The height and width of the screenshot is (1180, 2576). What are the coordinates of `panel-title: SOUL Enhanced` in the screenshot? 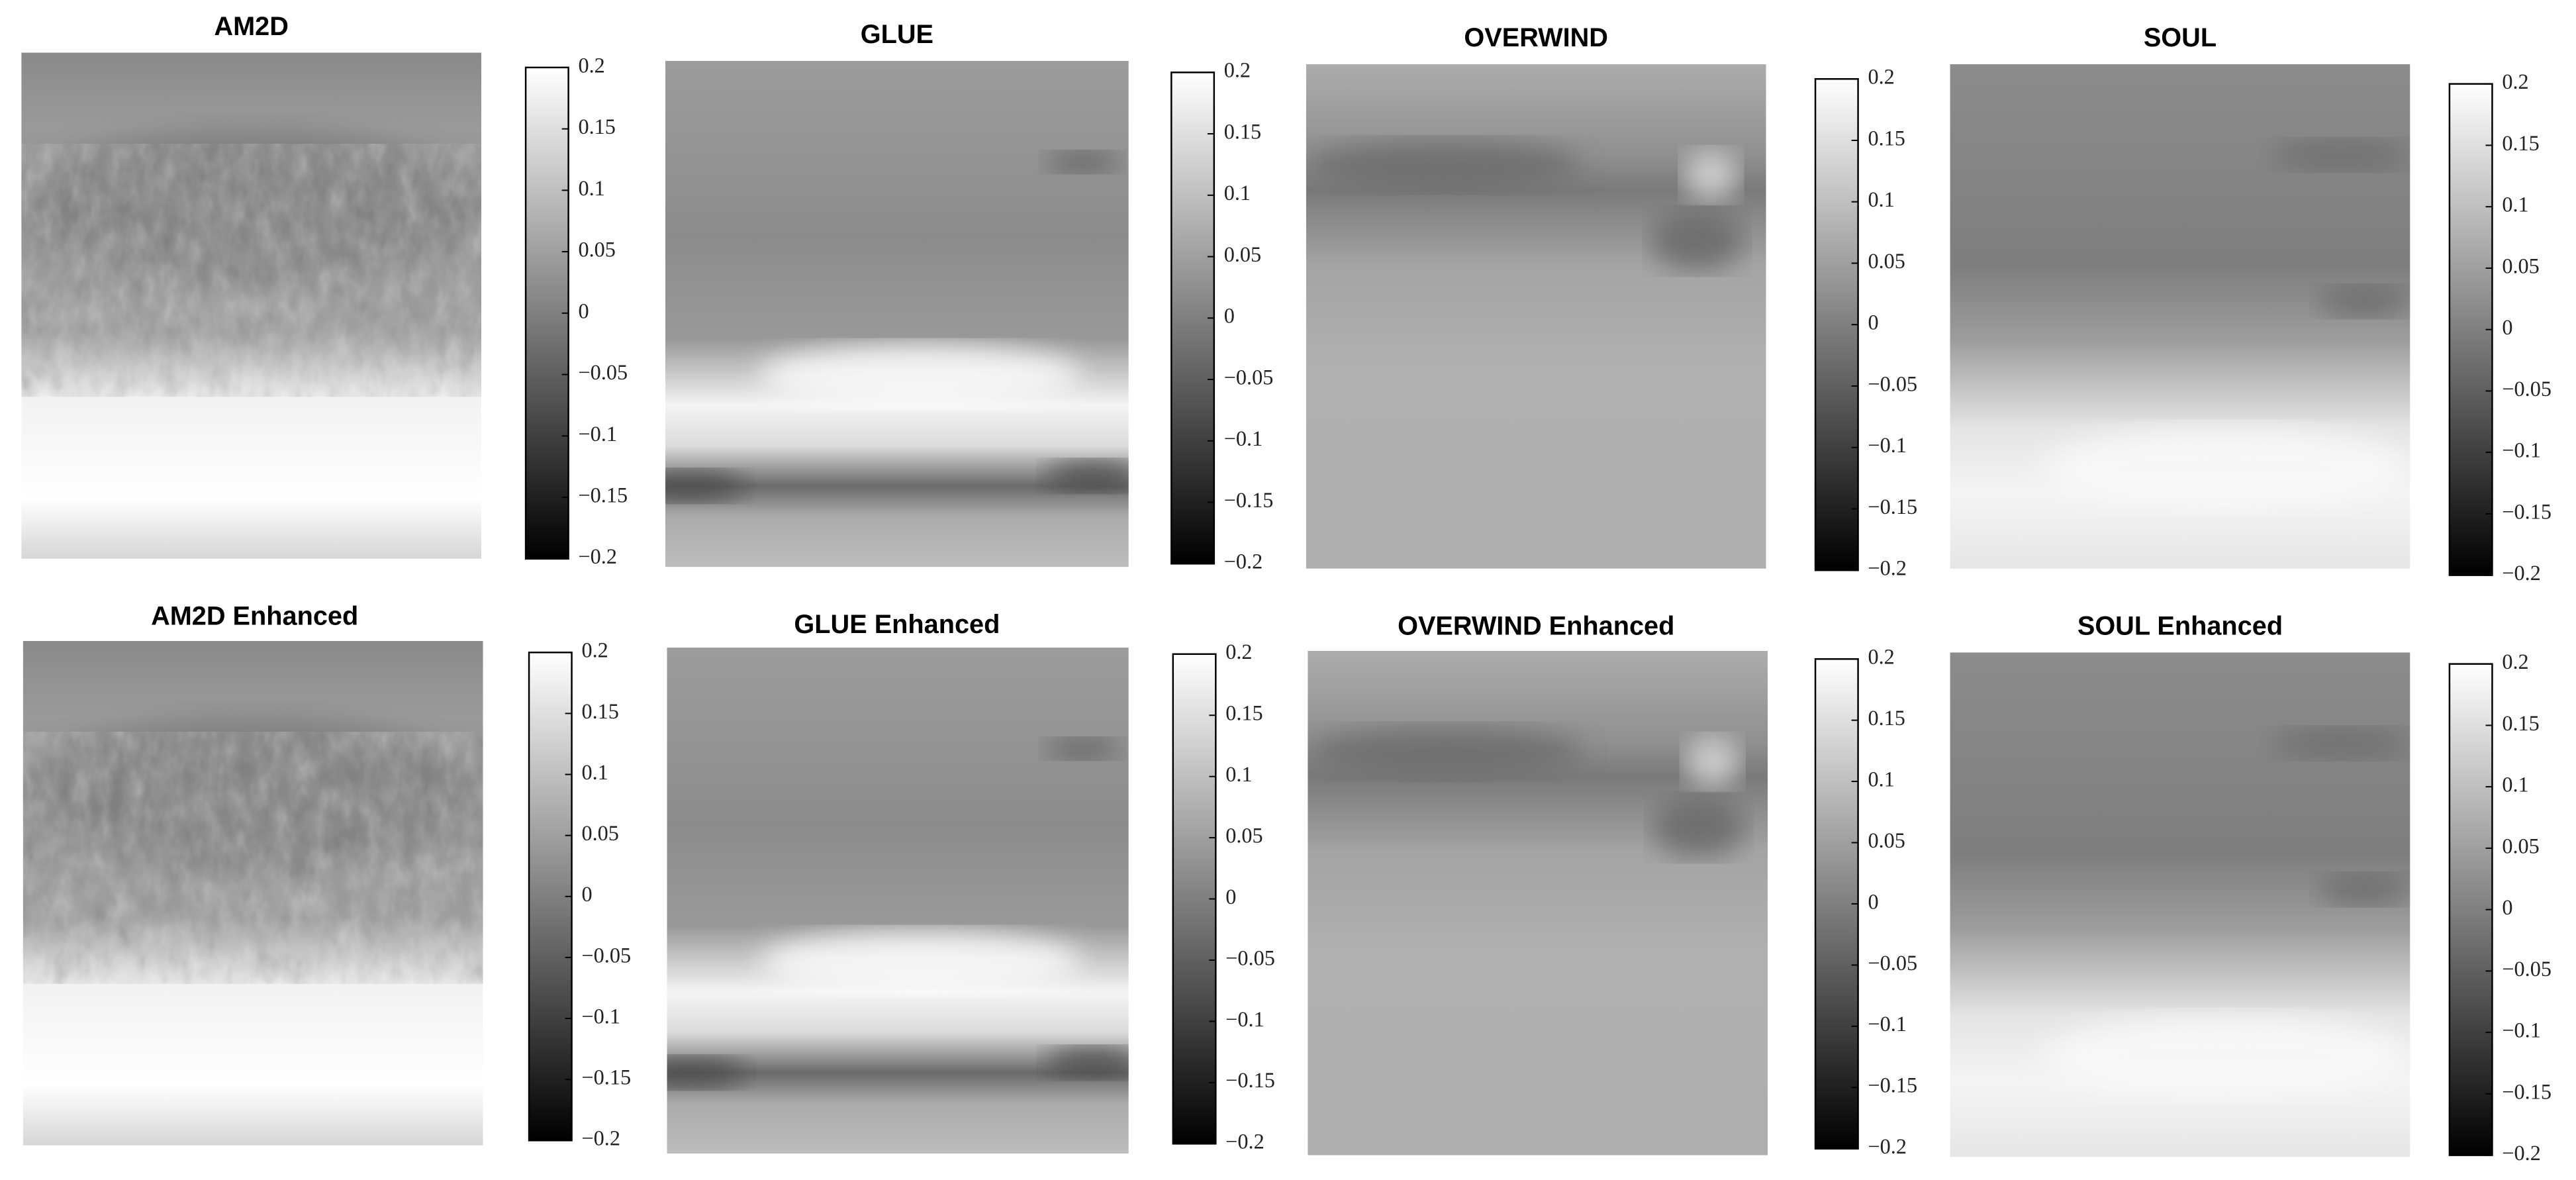 It's located at (2180, 626).